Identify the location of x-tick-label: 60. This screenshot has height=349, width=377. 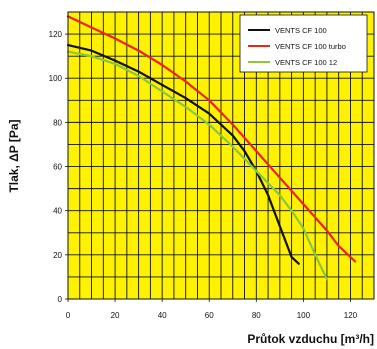
(209, 315).